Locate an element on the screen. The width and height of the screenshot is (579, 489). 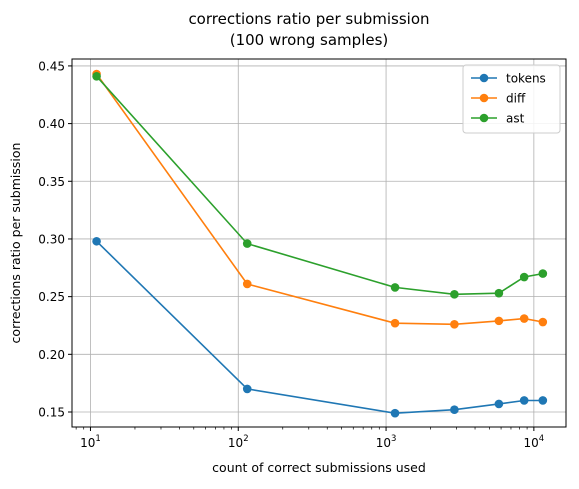
y-tick-label: 0.20 is located at coordinates (51, 355).